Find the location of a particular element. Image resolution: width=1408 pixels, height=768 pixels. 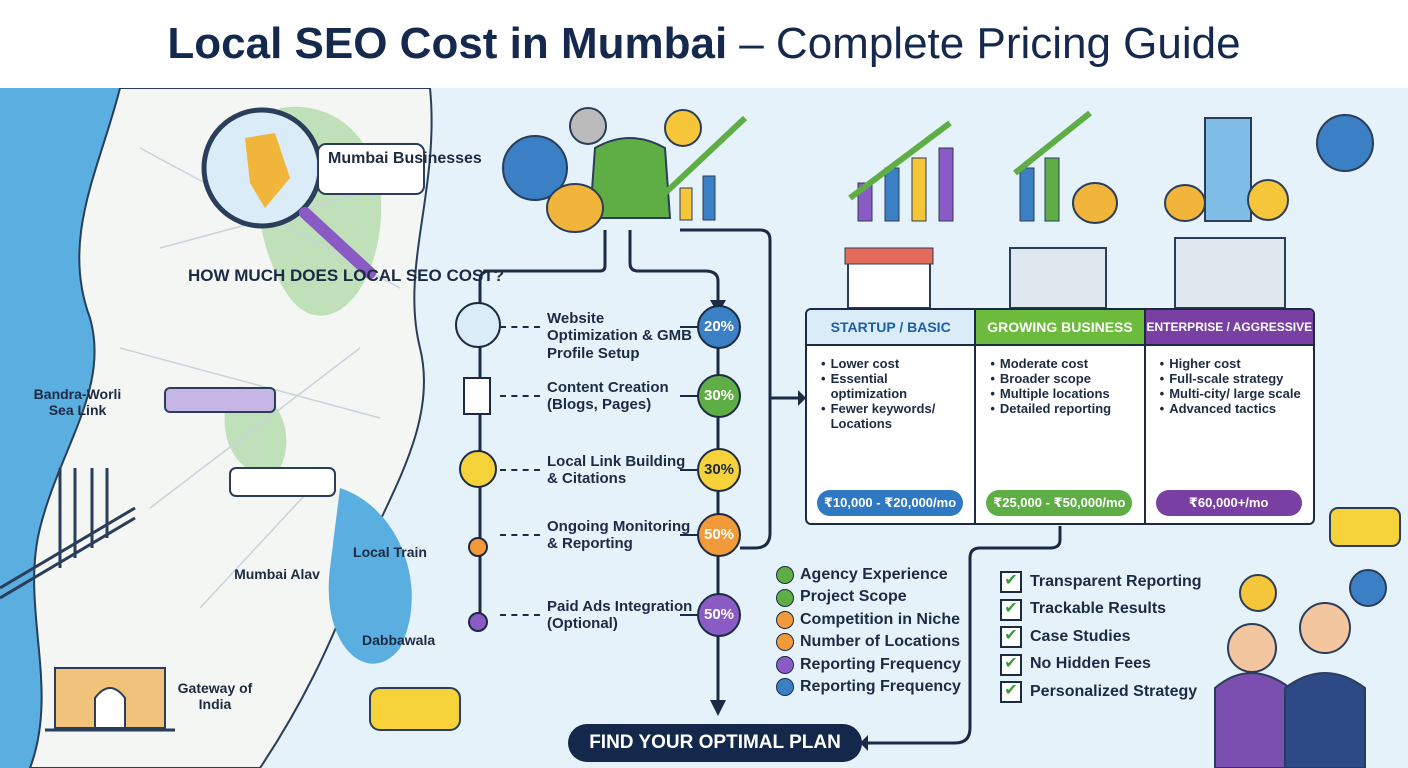

factor-text: Agency Experience is located at coordinates (874, 574).